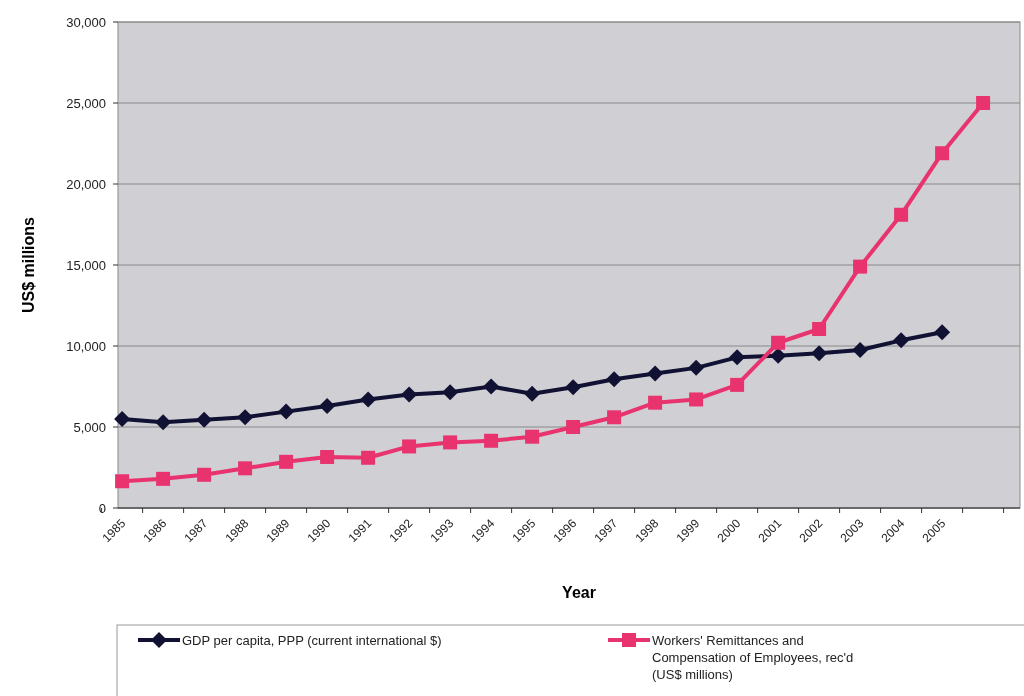 Image resolution: width=1024 pixels, height=696 pixels. What do you see at coordinates (753, 657) in the screenshot?
I see `legend-label: Workers' Remittances and Compensation of Employees, rec'd (US$ millions)` at bounding box center [753, 657].